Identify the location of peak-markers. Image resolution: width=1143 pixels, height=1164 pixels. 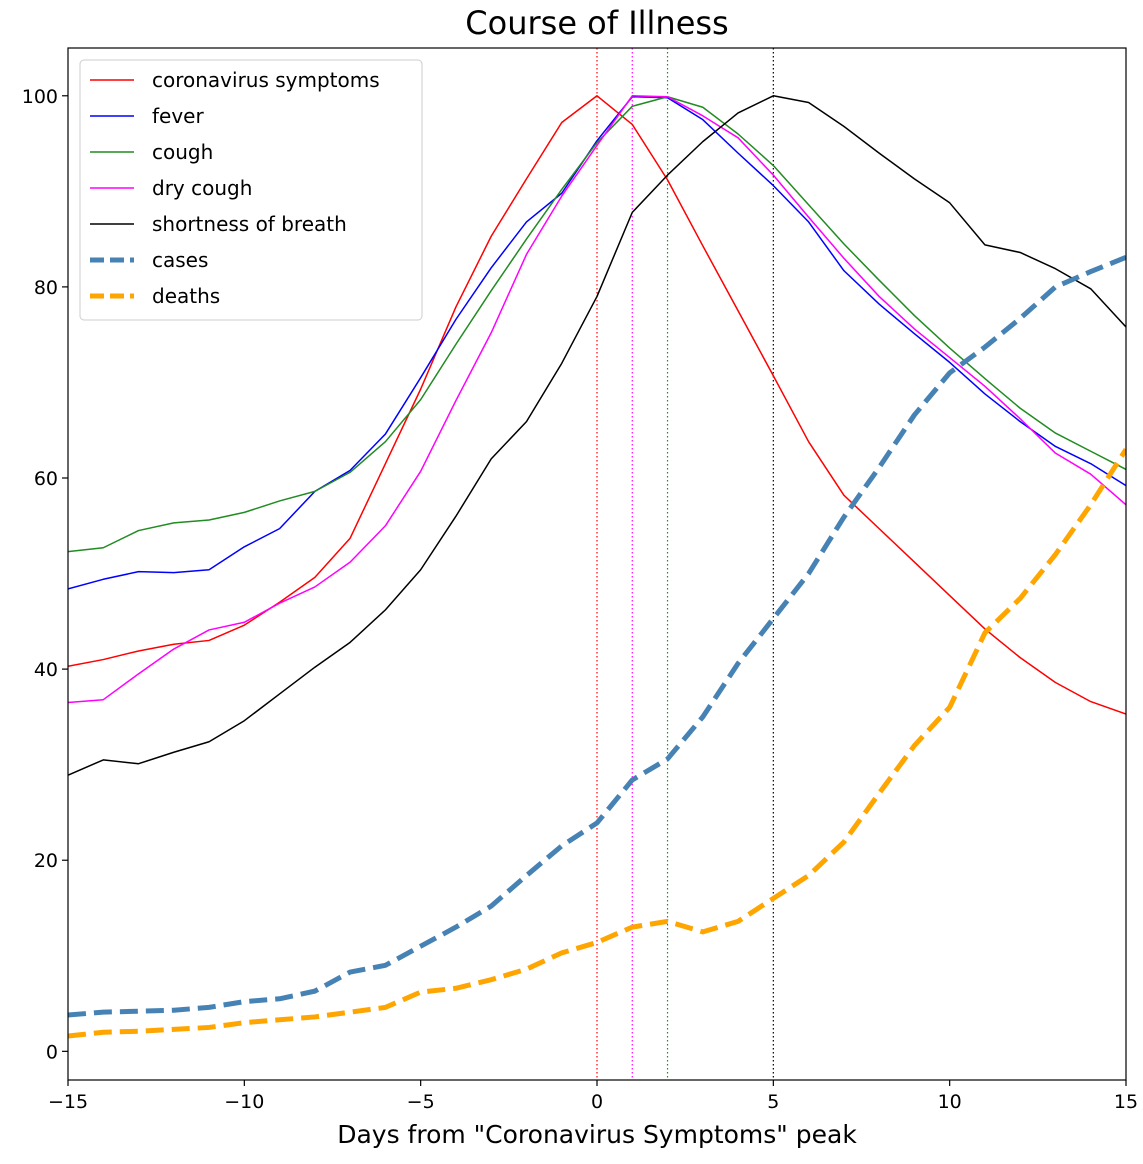
(685, 564).